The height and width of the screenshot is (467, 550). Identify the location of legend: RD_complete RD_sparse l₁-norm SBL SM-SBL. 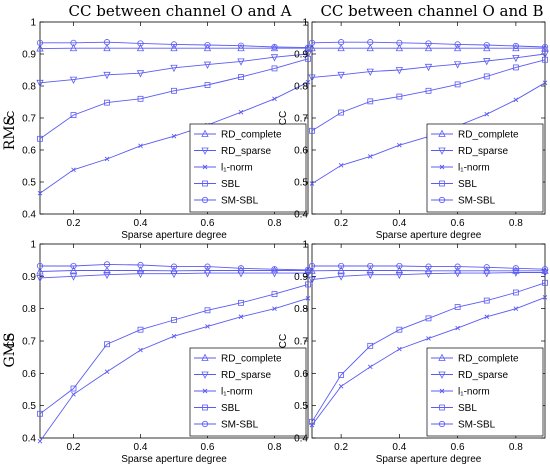
(485, 392).